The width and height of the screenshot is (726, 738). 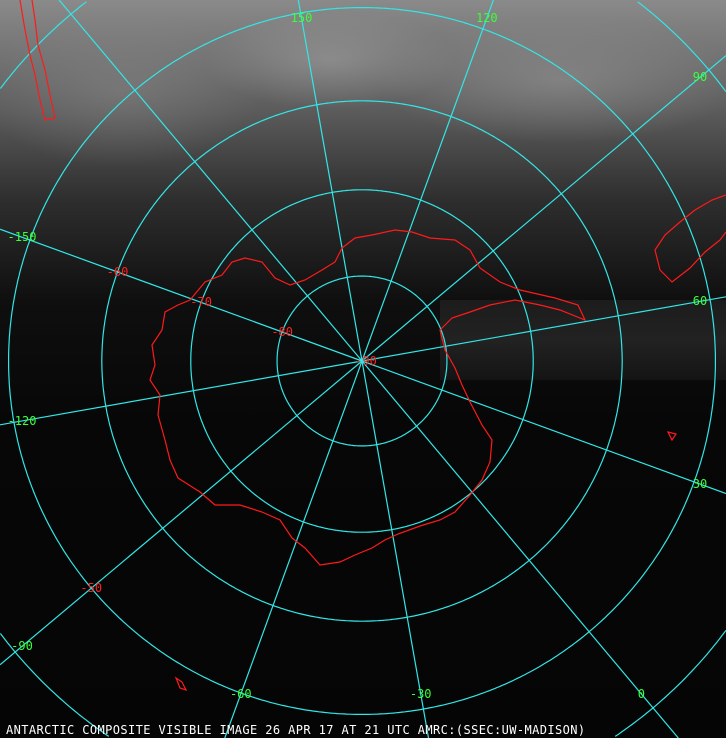 What do you see at coordinates (700, 484) in the screenshot?
I see `longitude-label: 30` at bounding box center [700, 484].